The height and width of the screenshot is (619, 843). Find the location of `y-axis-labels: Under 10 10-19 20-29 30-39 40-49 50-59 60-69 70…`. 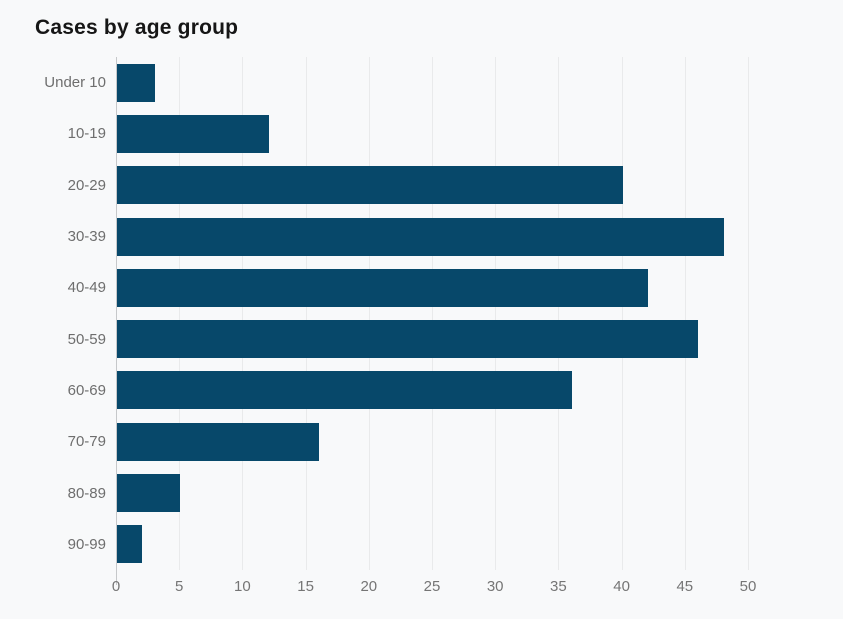

y-axis-labels: Under 10 10-19 20-29 30-39 40-49 50-59 60-69 70… is located at coordinates (53, 313).